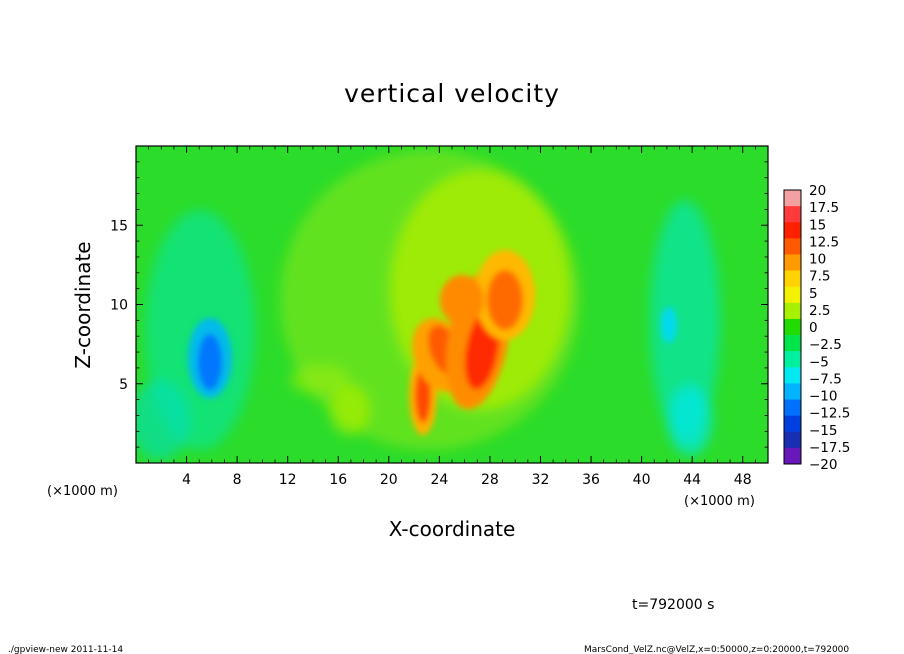 This screenshot has width=904, height=654. What do you see at coordinates (817, 225) in the screenshot?
I see `colorbar-label: 15` at bounding box center [817, 225].